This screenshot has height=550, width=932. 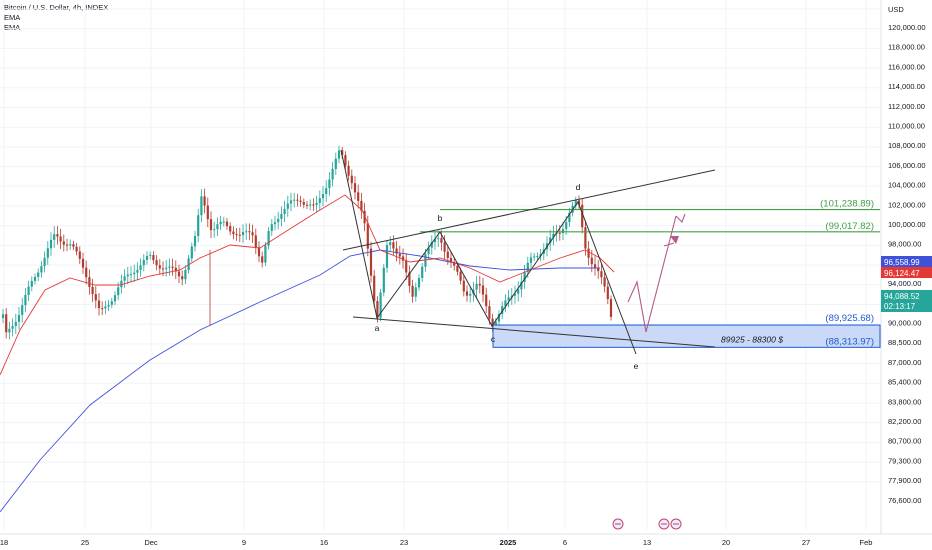 What do you see at coordinates (904, 342) in the screenshot?
I see `y-tick-label: 88,500.00` at bounding box center [904, 342].